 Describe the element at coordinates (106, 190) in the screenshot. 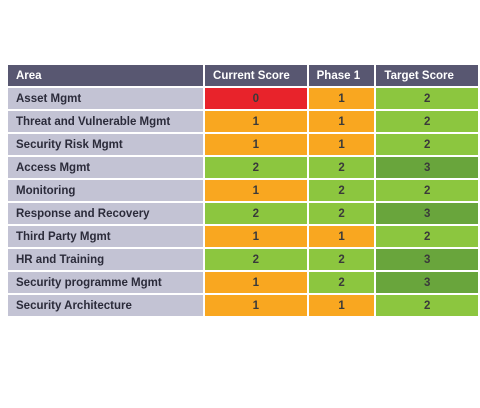

I see `area-cell: Monitoring` at that location.